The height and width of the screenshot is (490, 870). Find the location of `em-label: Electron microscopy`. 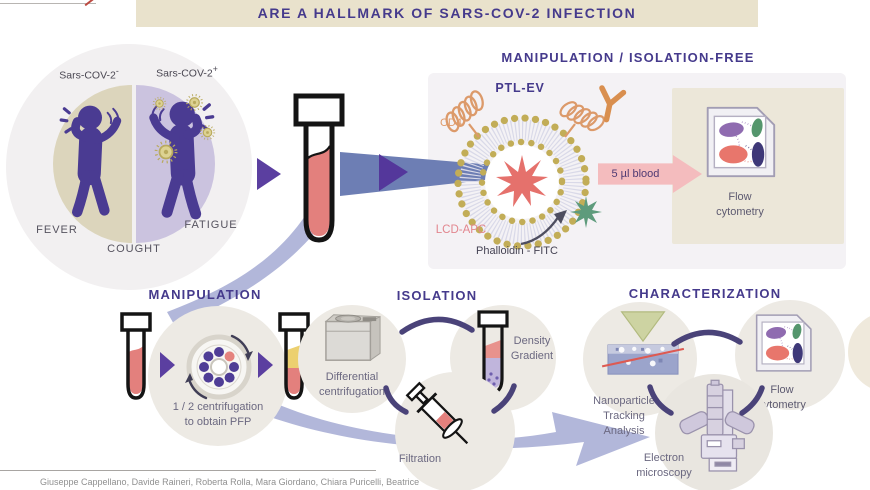

em-label: Electron microscopy is located at coordinates (664, 465).